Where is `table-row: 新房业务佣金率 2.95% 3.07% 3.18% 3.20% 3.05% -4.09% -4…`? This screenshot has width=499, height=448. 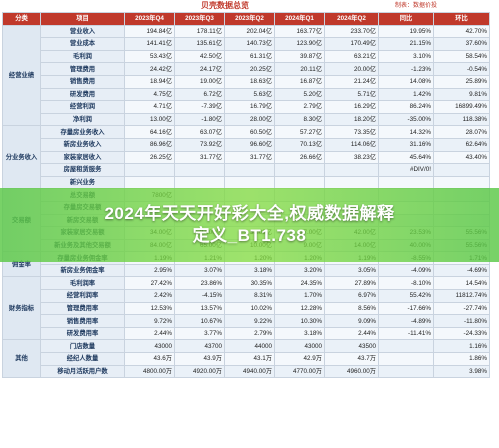 table-row: 新房业务佣金率 2.95% 3.07% 3.18% 3.20% 3.05% -4.09% -4… is located at coordinates (246, 270).